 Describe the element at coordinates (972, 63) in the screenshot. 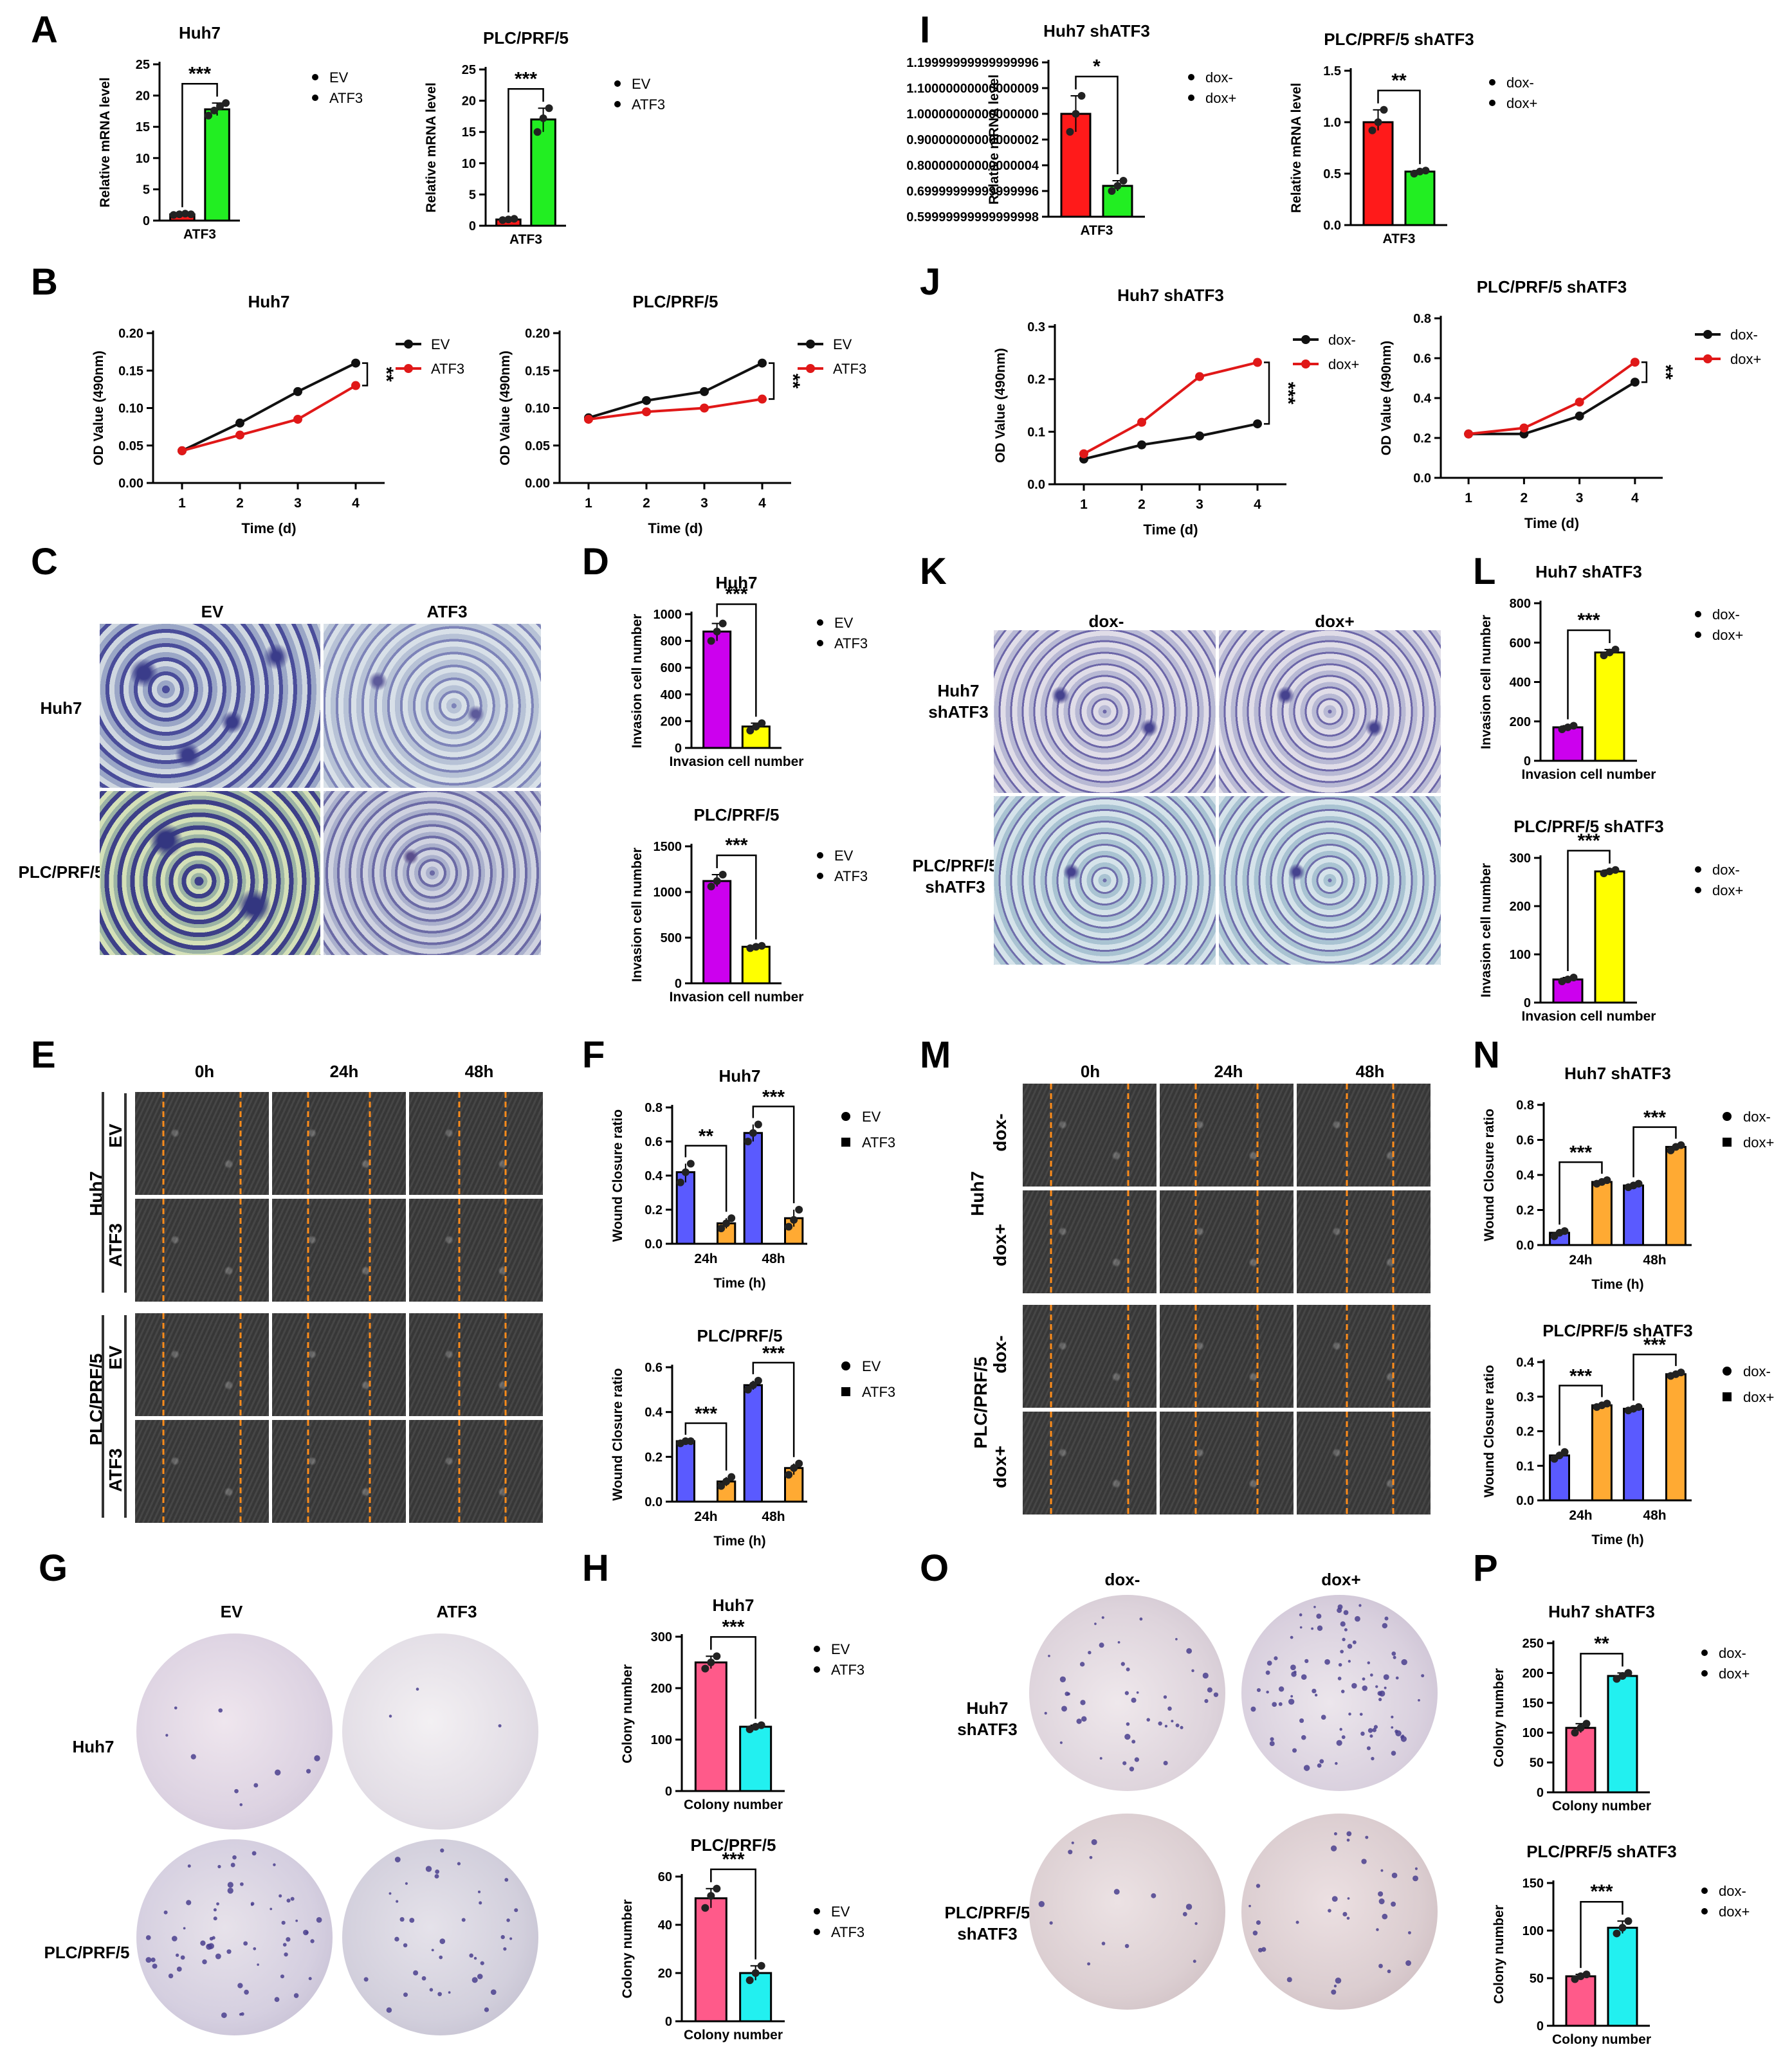

I see `y-tick-label: 1.19999999999999996` at that location.